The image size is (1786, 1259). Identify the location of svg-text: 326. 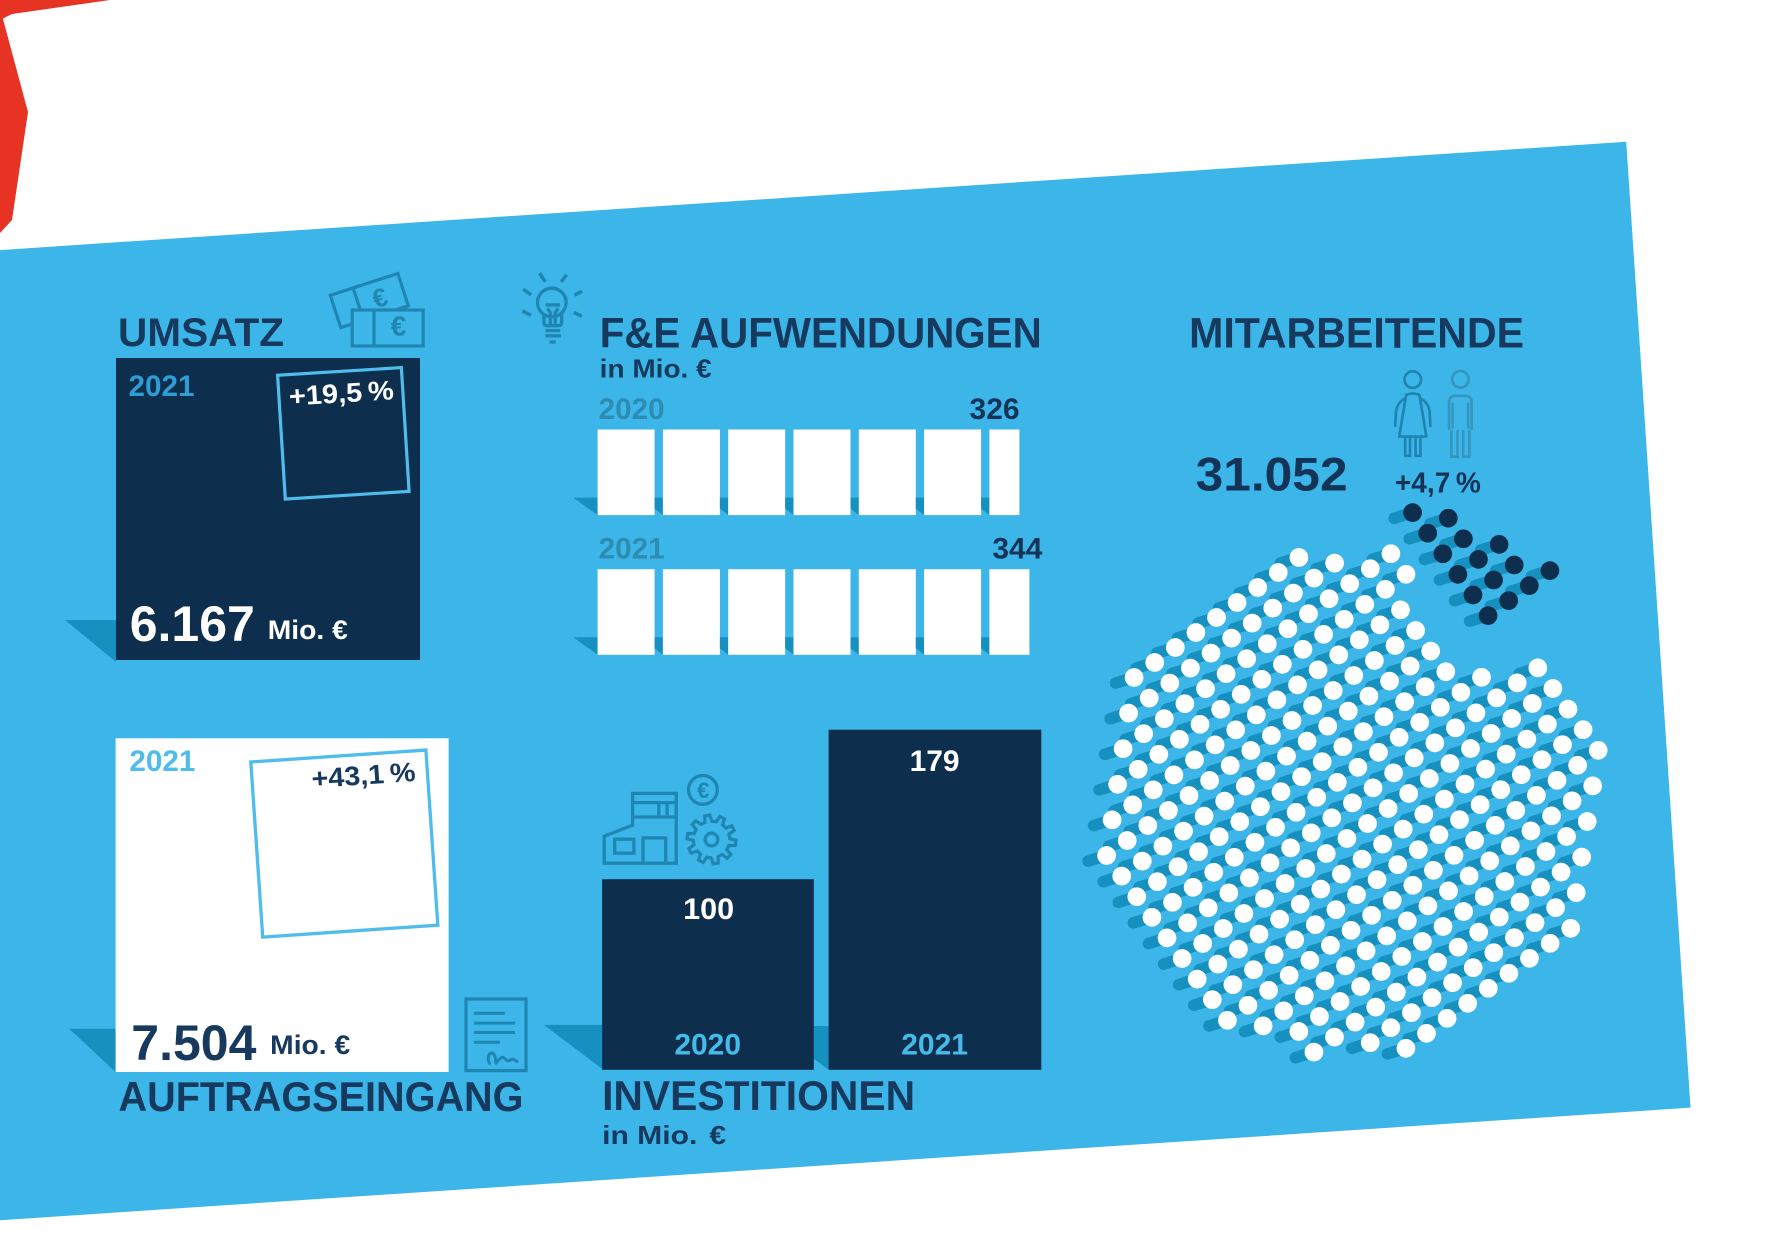
(995, 409).